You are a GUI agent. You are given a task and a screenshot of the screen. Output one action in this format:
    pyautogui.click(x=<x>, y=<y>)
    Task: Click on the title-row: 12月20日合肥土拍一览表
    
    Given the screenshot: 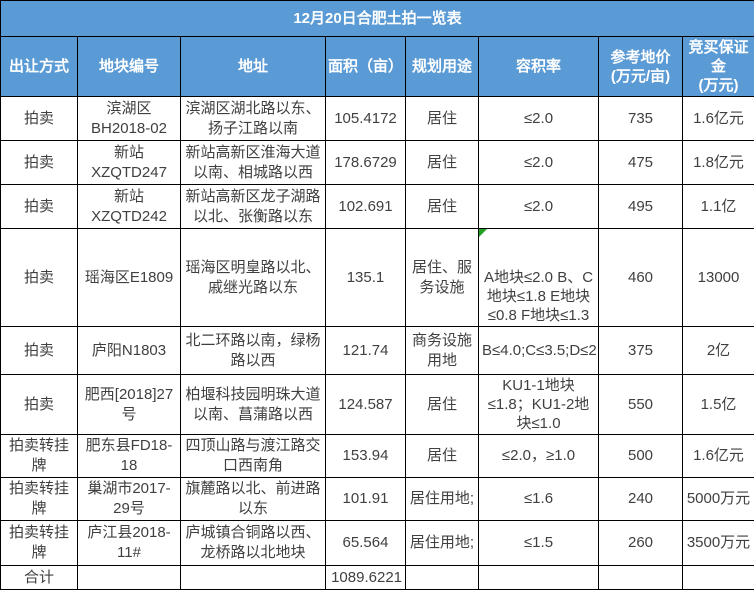 What is the action you would take?
    pyautogui.click(x=377, y=19)
    